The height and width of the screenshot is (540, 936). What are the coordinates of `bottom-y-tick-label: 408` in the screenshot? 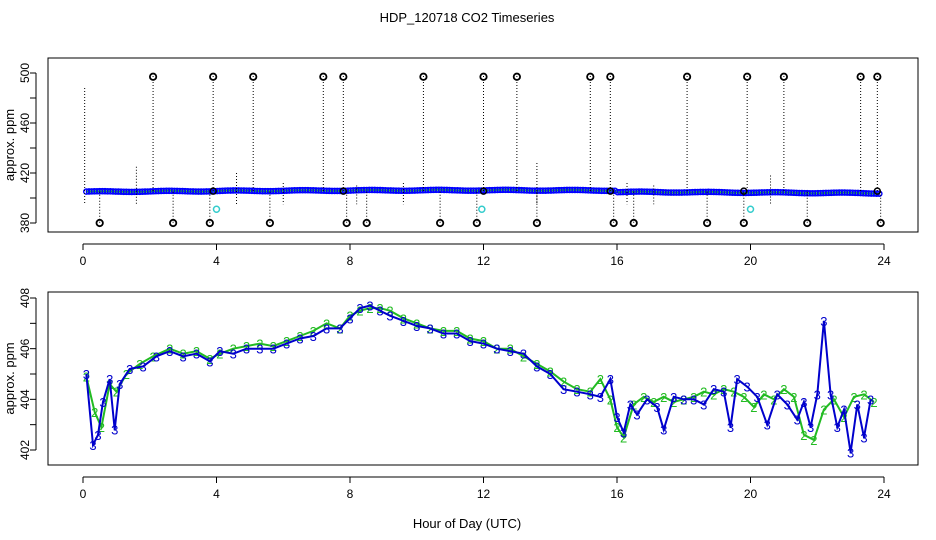 It's located at (25, 298).